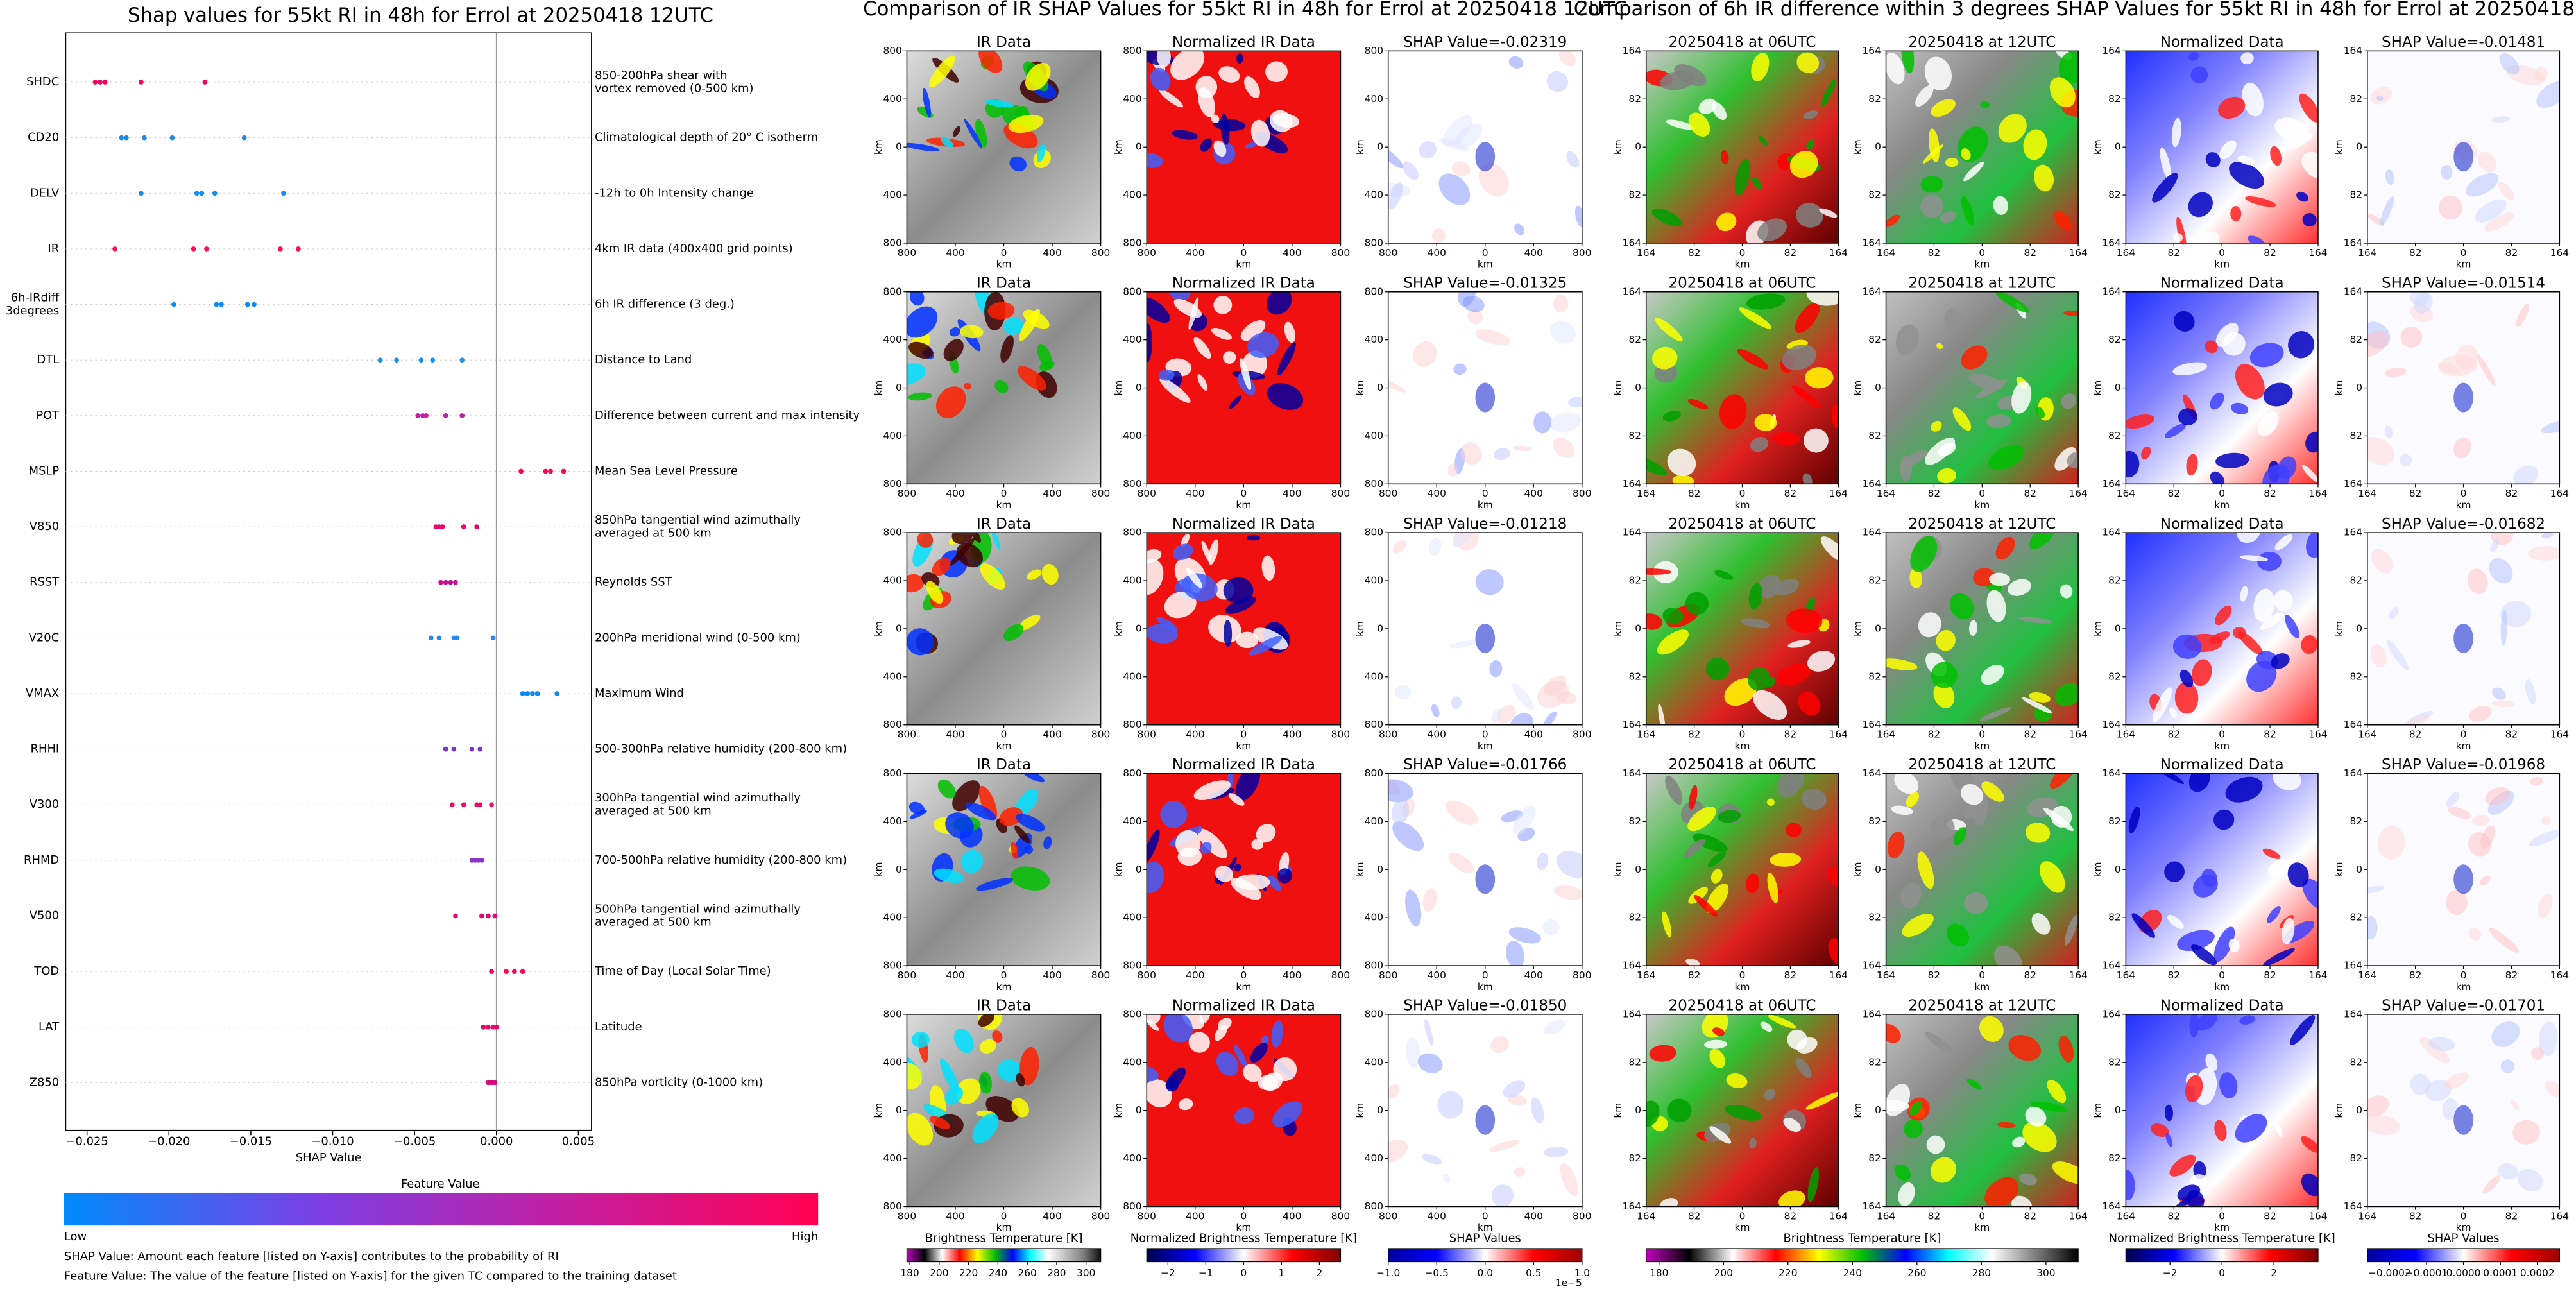  I want to click on panel-title: 20250418 at 12UTC, so click(1982, 764).